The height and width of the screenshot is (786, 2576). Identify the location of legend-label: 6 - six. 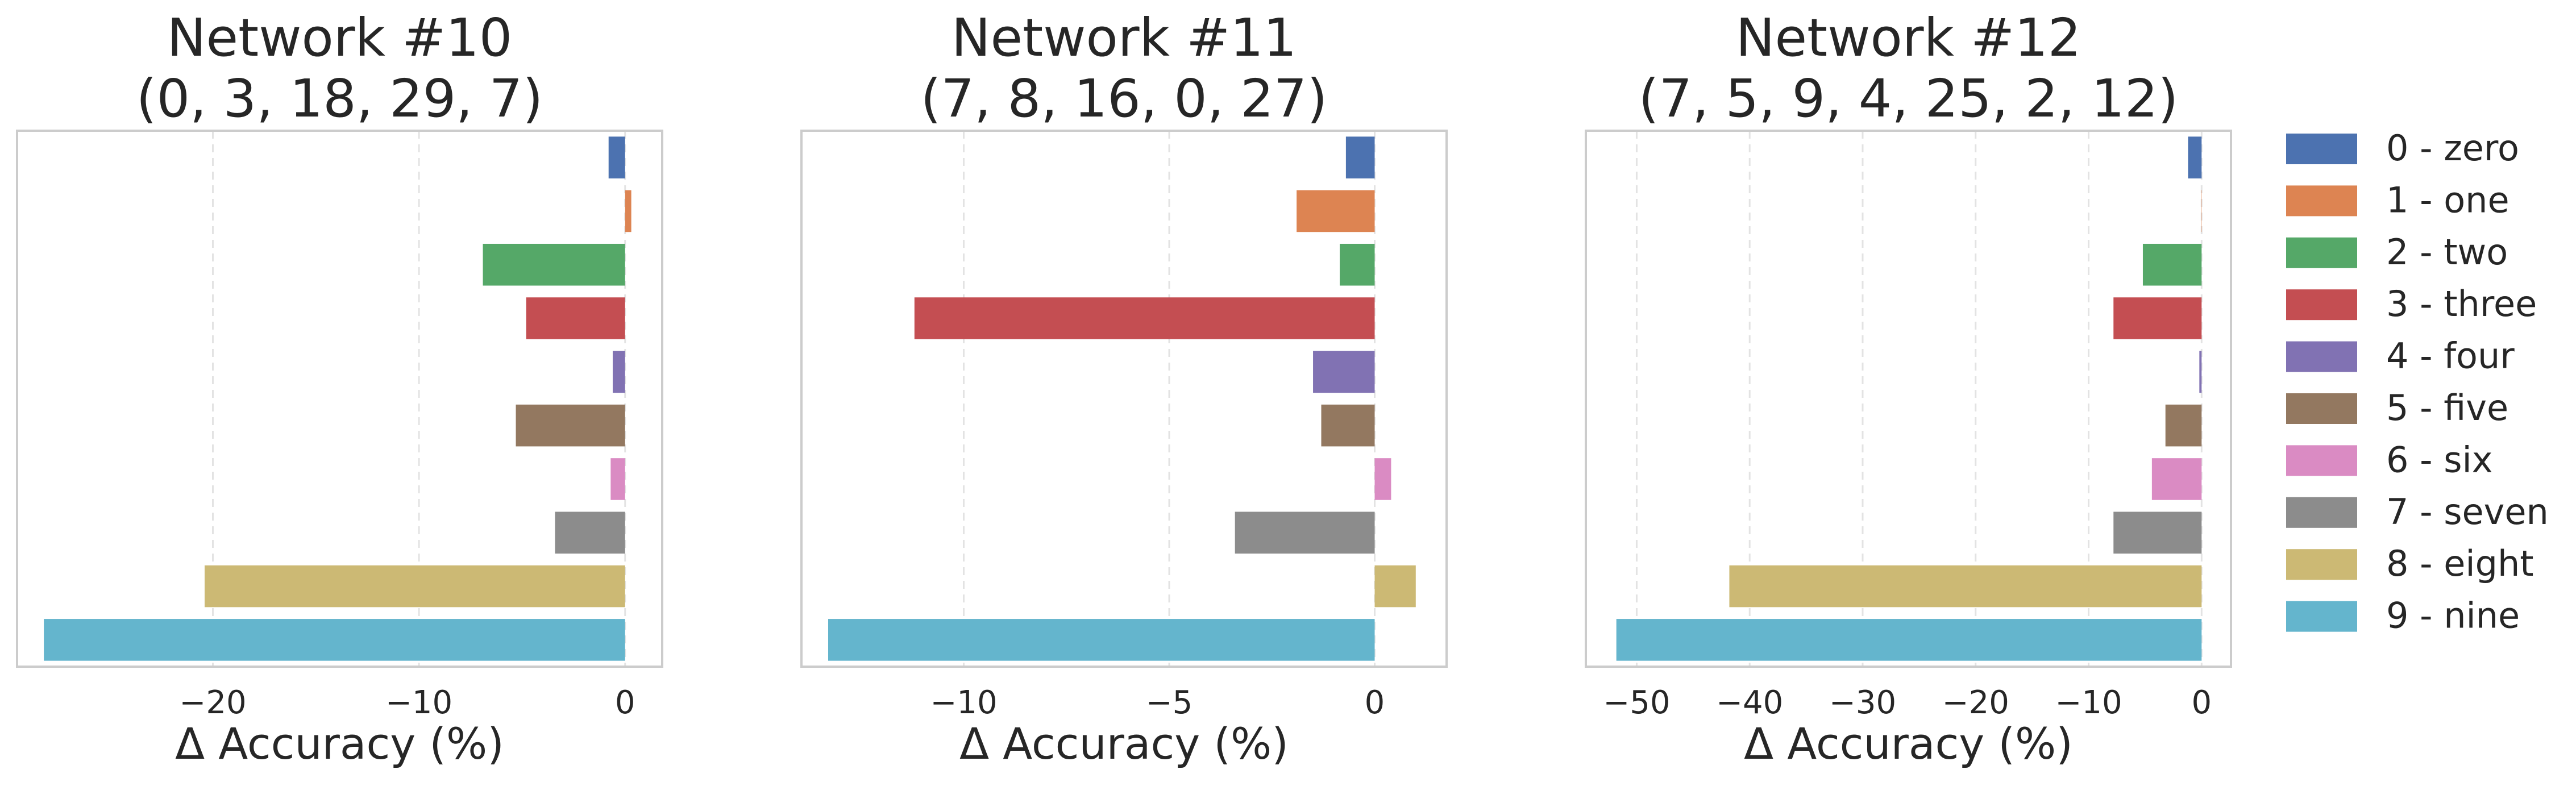
(2439, 459).